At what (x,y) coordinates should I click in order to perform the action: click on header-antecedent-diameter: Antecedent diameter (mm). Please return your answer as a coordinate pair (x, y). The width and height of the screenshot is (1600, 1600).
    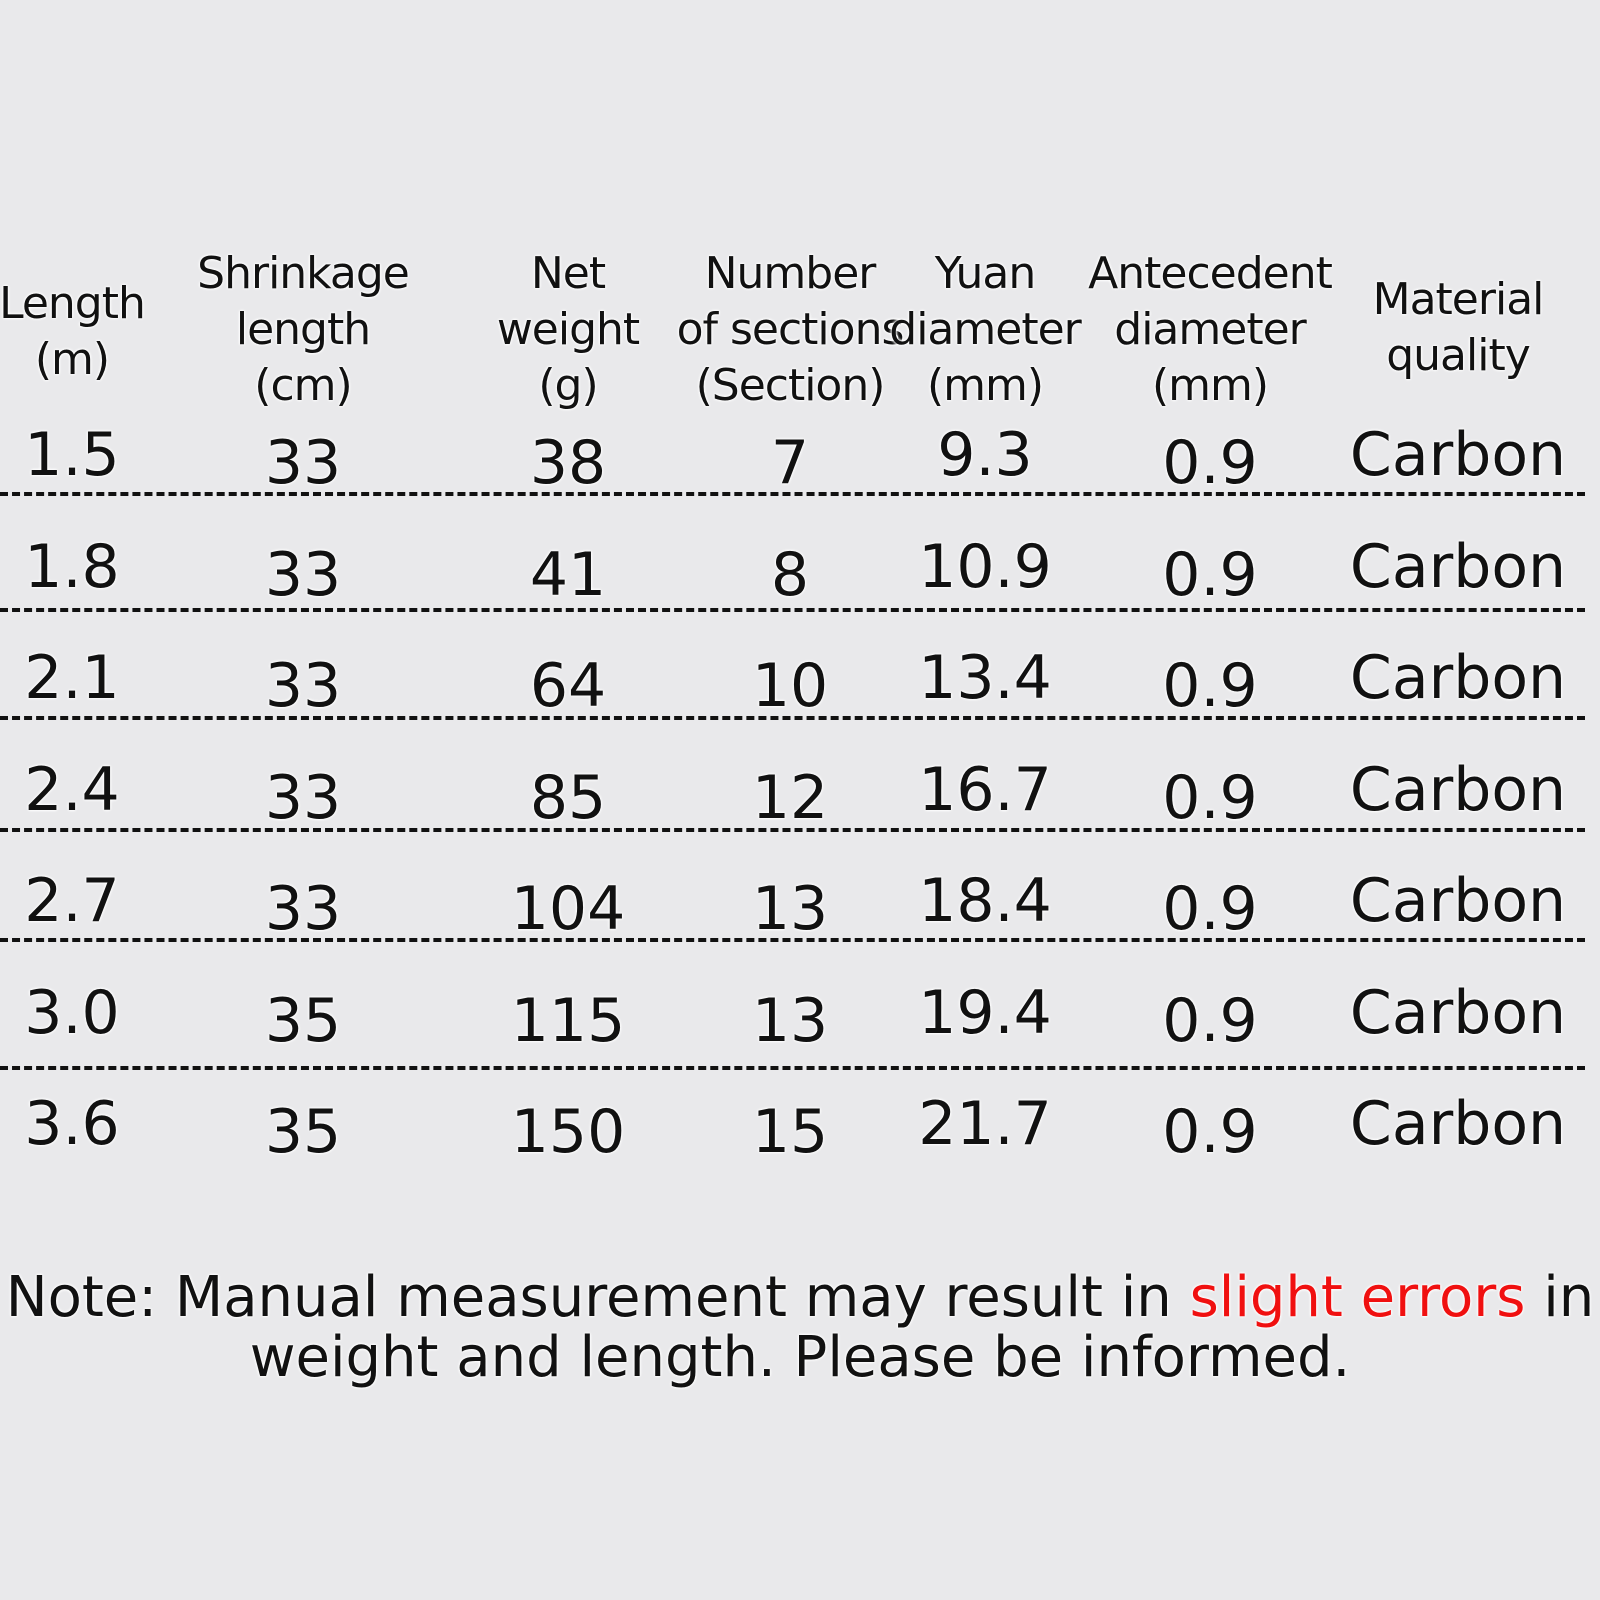
    Looking at the image, I should click on (1210, 330).